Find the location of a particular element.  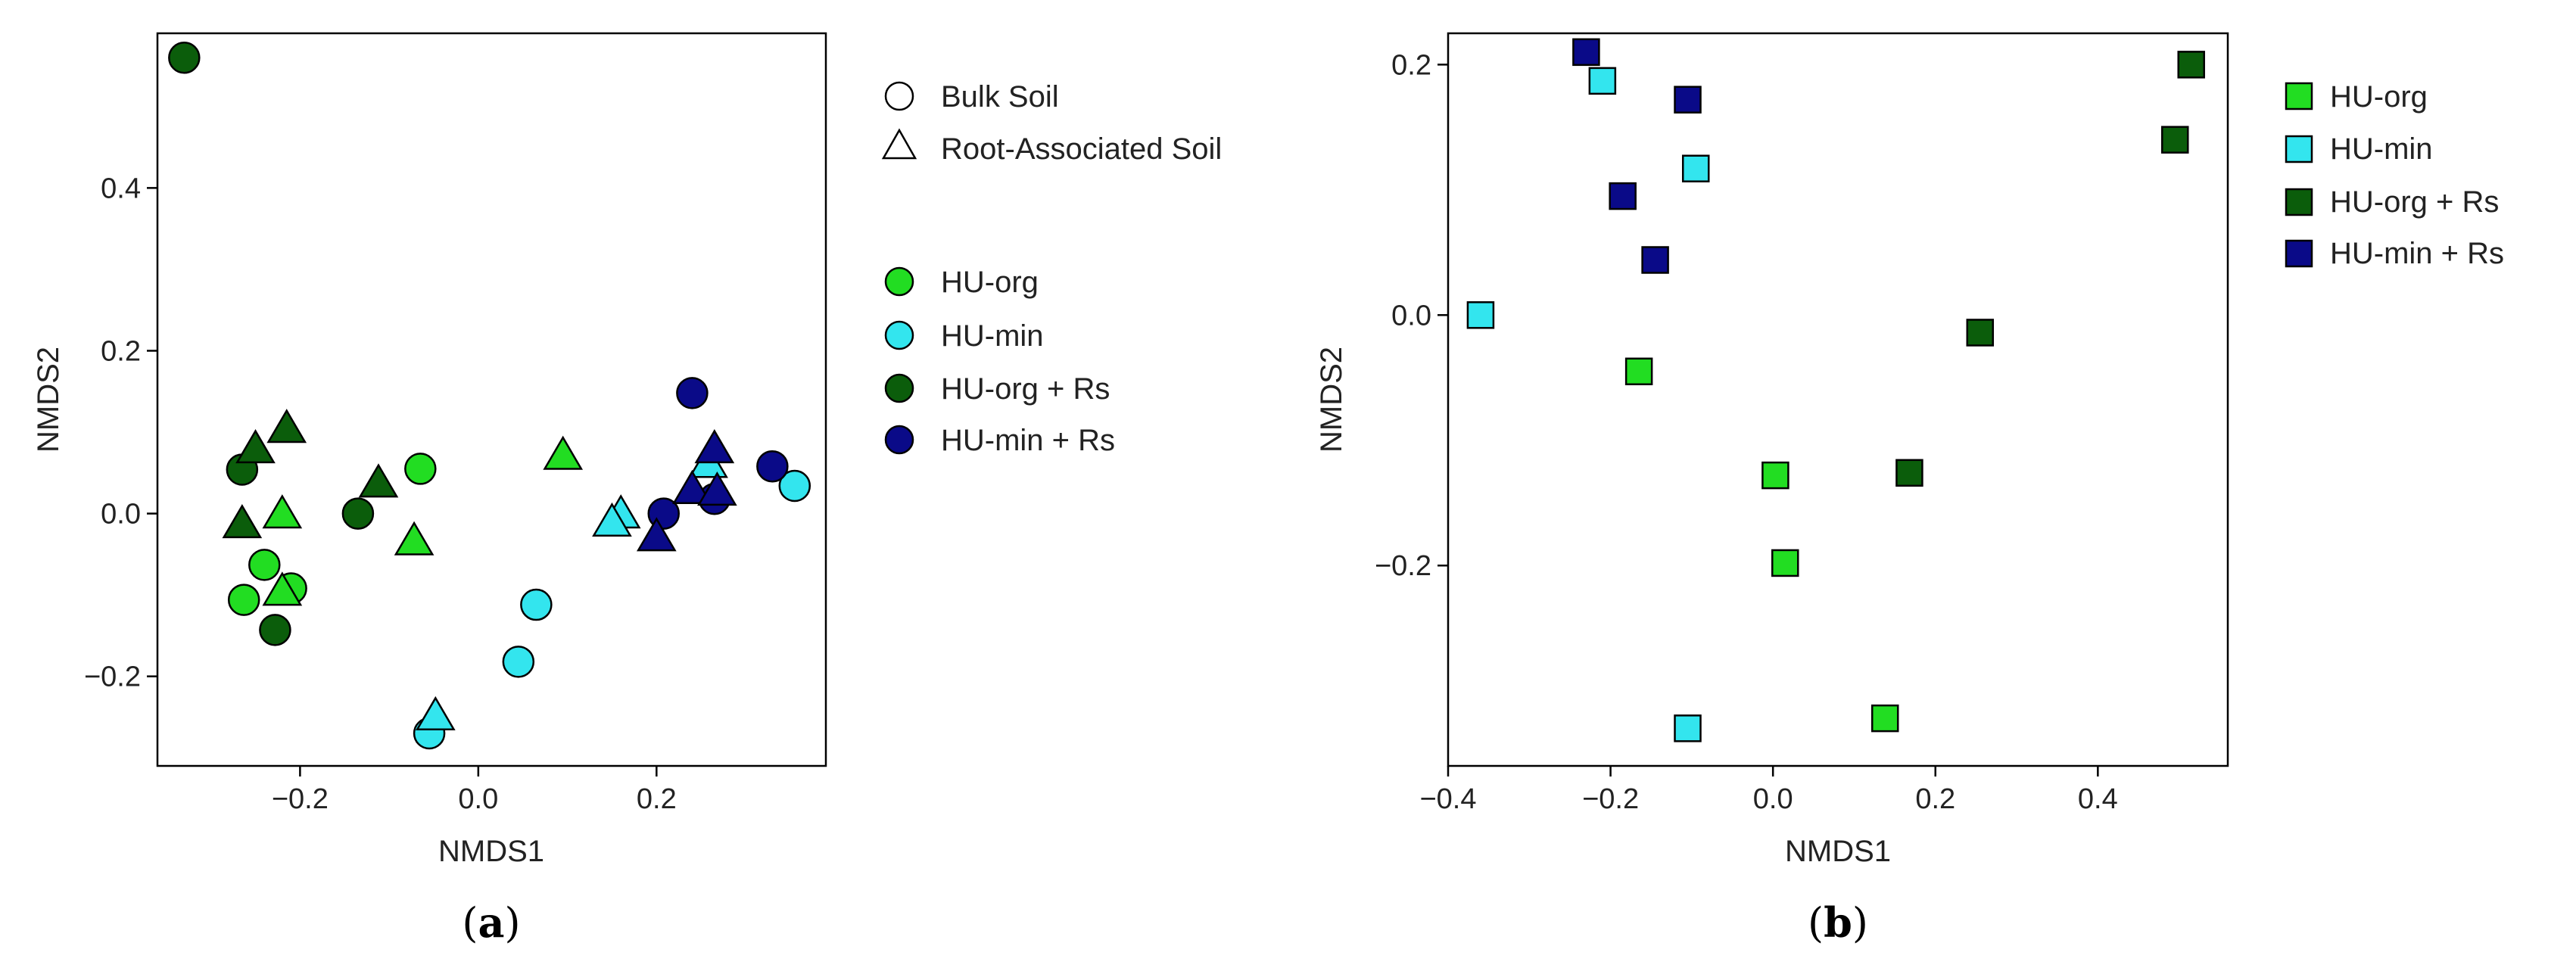

legend-root-associated-soil-label: Root-Associated Soil is located at coordinates (1081, 149).